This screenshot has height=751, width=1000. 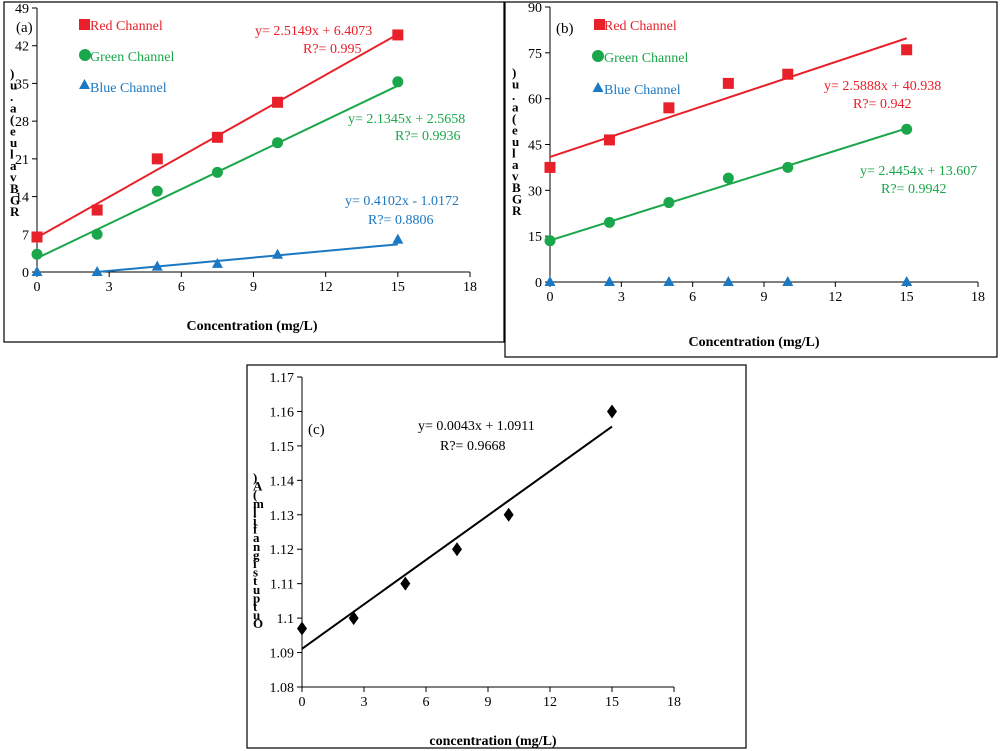 What do you see at coordinates (84, 84) in the screenshot?
I see `legend-marker-blue-a` at bounding box center [84, 84].